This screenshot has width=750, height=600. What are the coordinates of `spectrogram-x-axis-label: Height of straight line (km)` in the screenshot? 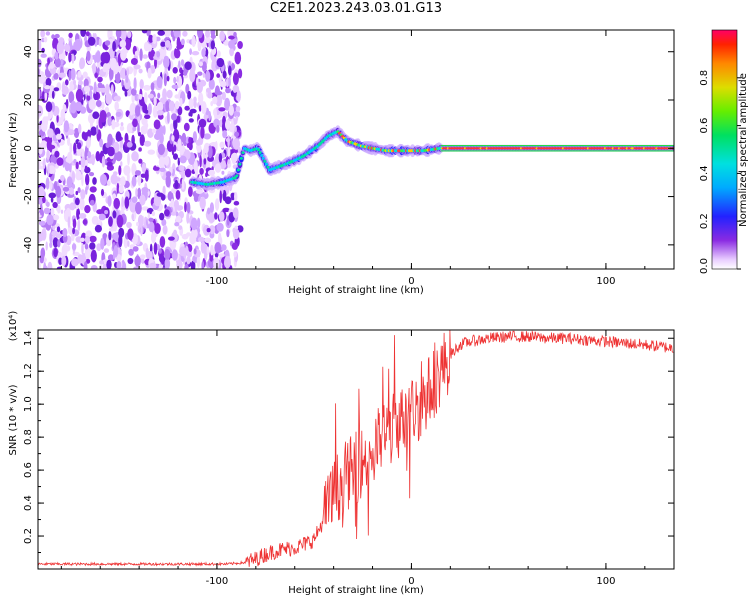 It's located at (356, 290).